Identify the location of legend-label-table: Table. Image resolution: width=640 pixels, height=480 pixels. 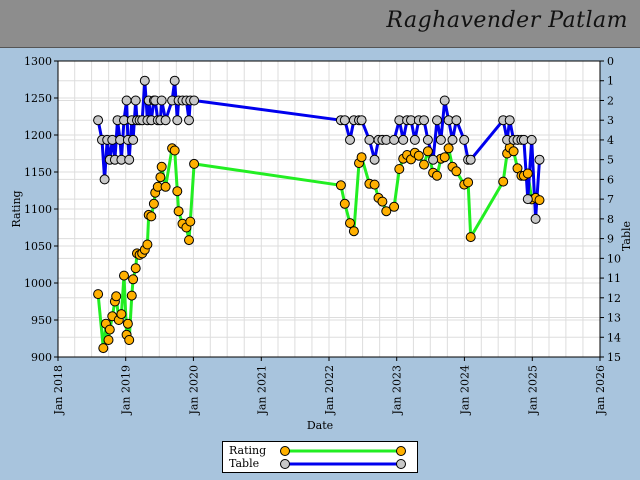
(244, 463).